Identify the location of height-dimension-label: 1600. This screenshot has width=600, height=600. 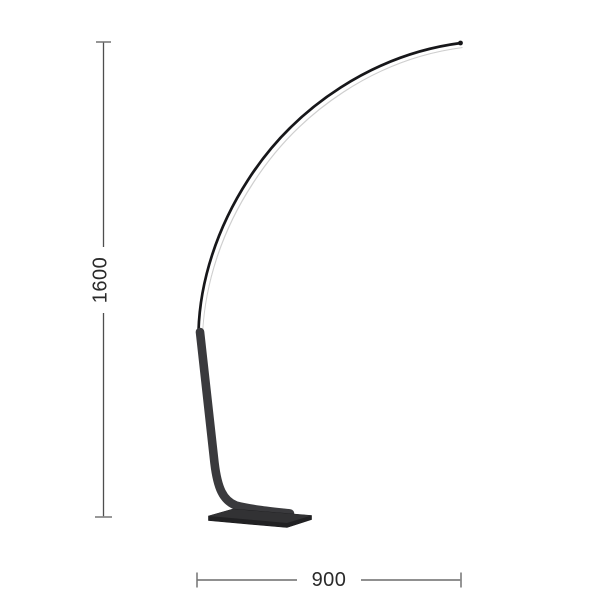
(101, 280).